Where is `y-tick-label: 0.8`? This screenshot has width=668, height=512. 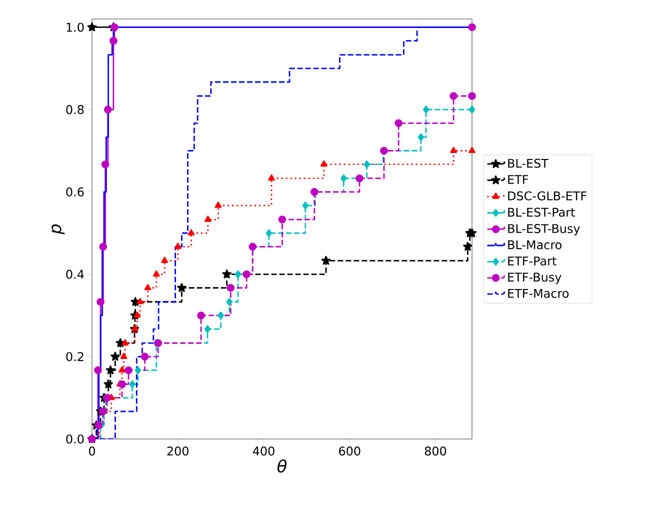 y-tick-label: 0.8 is located at coordinates (75, 109).